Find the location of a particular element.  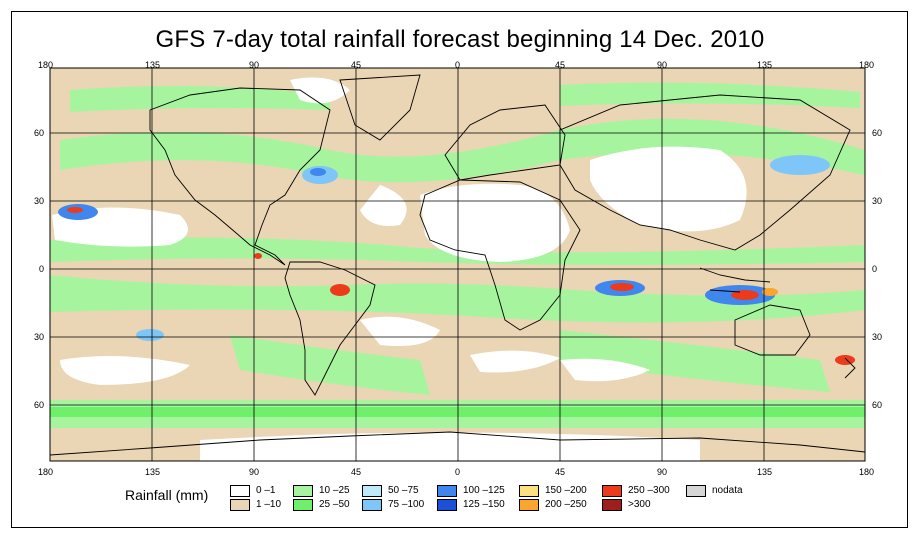

legend-label: 10 –25 is located at coordinates (334, 490).